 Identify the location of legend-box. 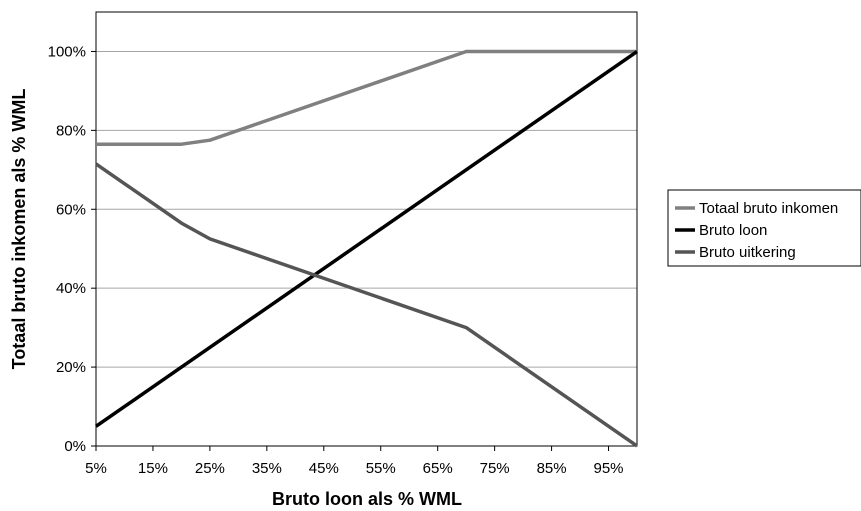
(764, 228).